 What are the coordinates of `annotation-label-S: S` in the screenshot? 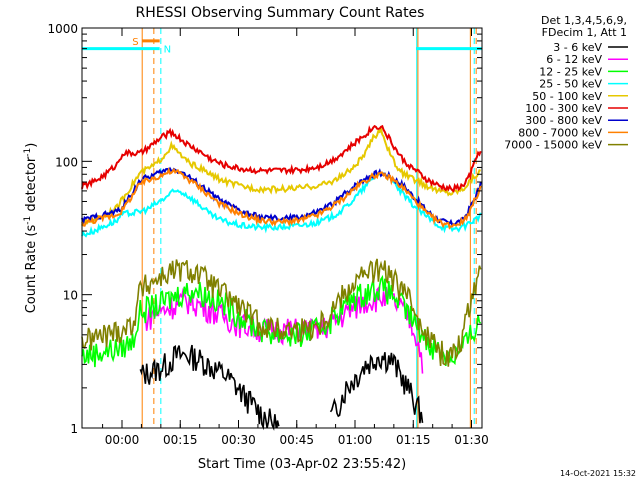 It's located at (135, 42).